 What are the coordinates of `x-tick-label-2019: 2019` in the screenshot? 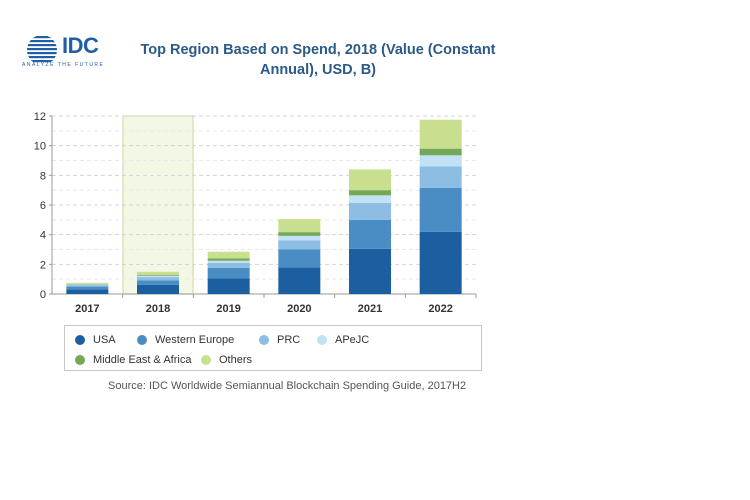 It's located at (228, 309).